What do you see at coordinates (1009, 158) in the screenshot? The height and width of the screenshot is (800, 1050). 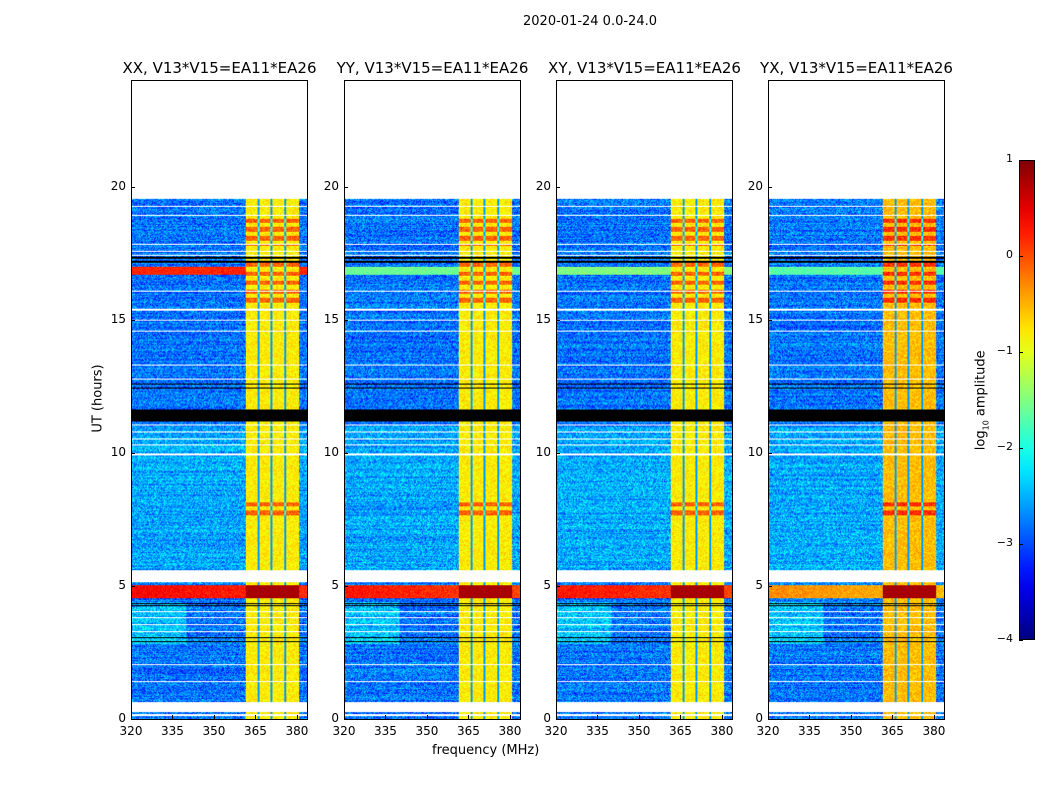 I see `colorbar-tick-label: 1` at bounding box center [1009, 158].